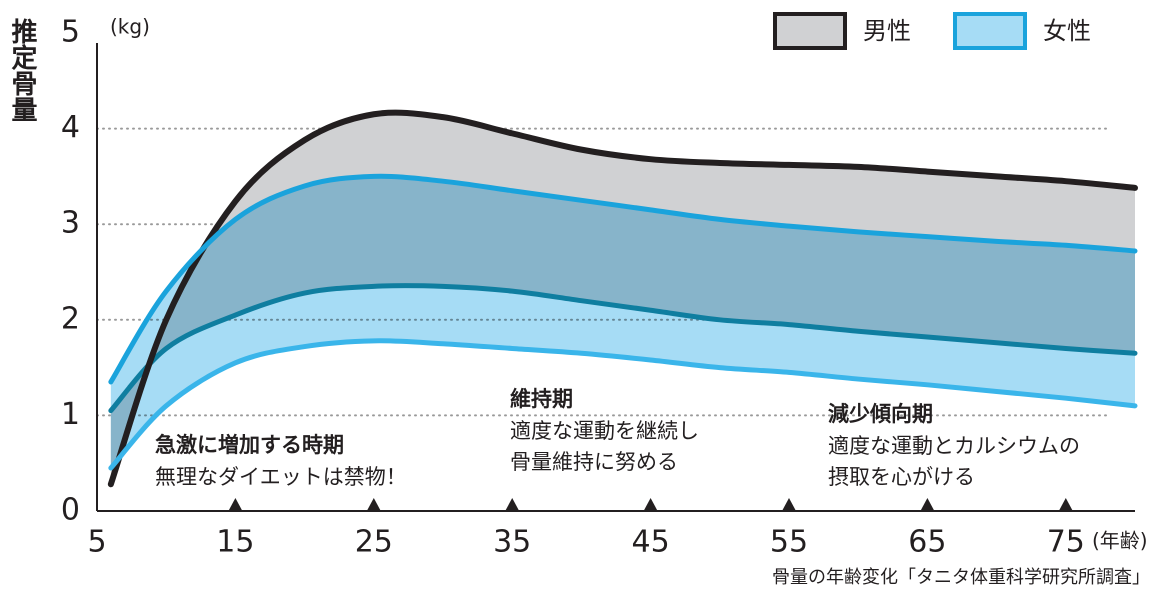  Describe the element at coordinates (235, 542) in the screenshot. I see `x-tick-label: 15` at that location.